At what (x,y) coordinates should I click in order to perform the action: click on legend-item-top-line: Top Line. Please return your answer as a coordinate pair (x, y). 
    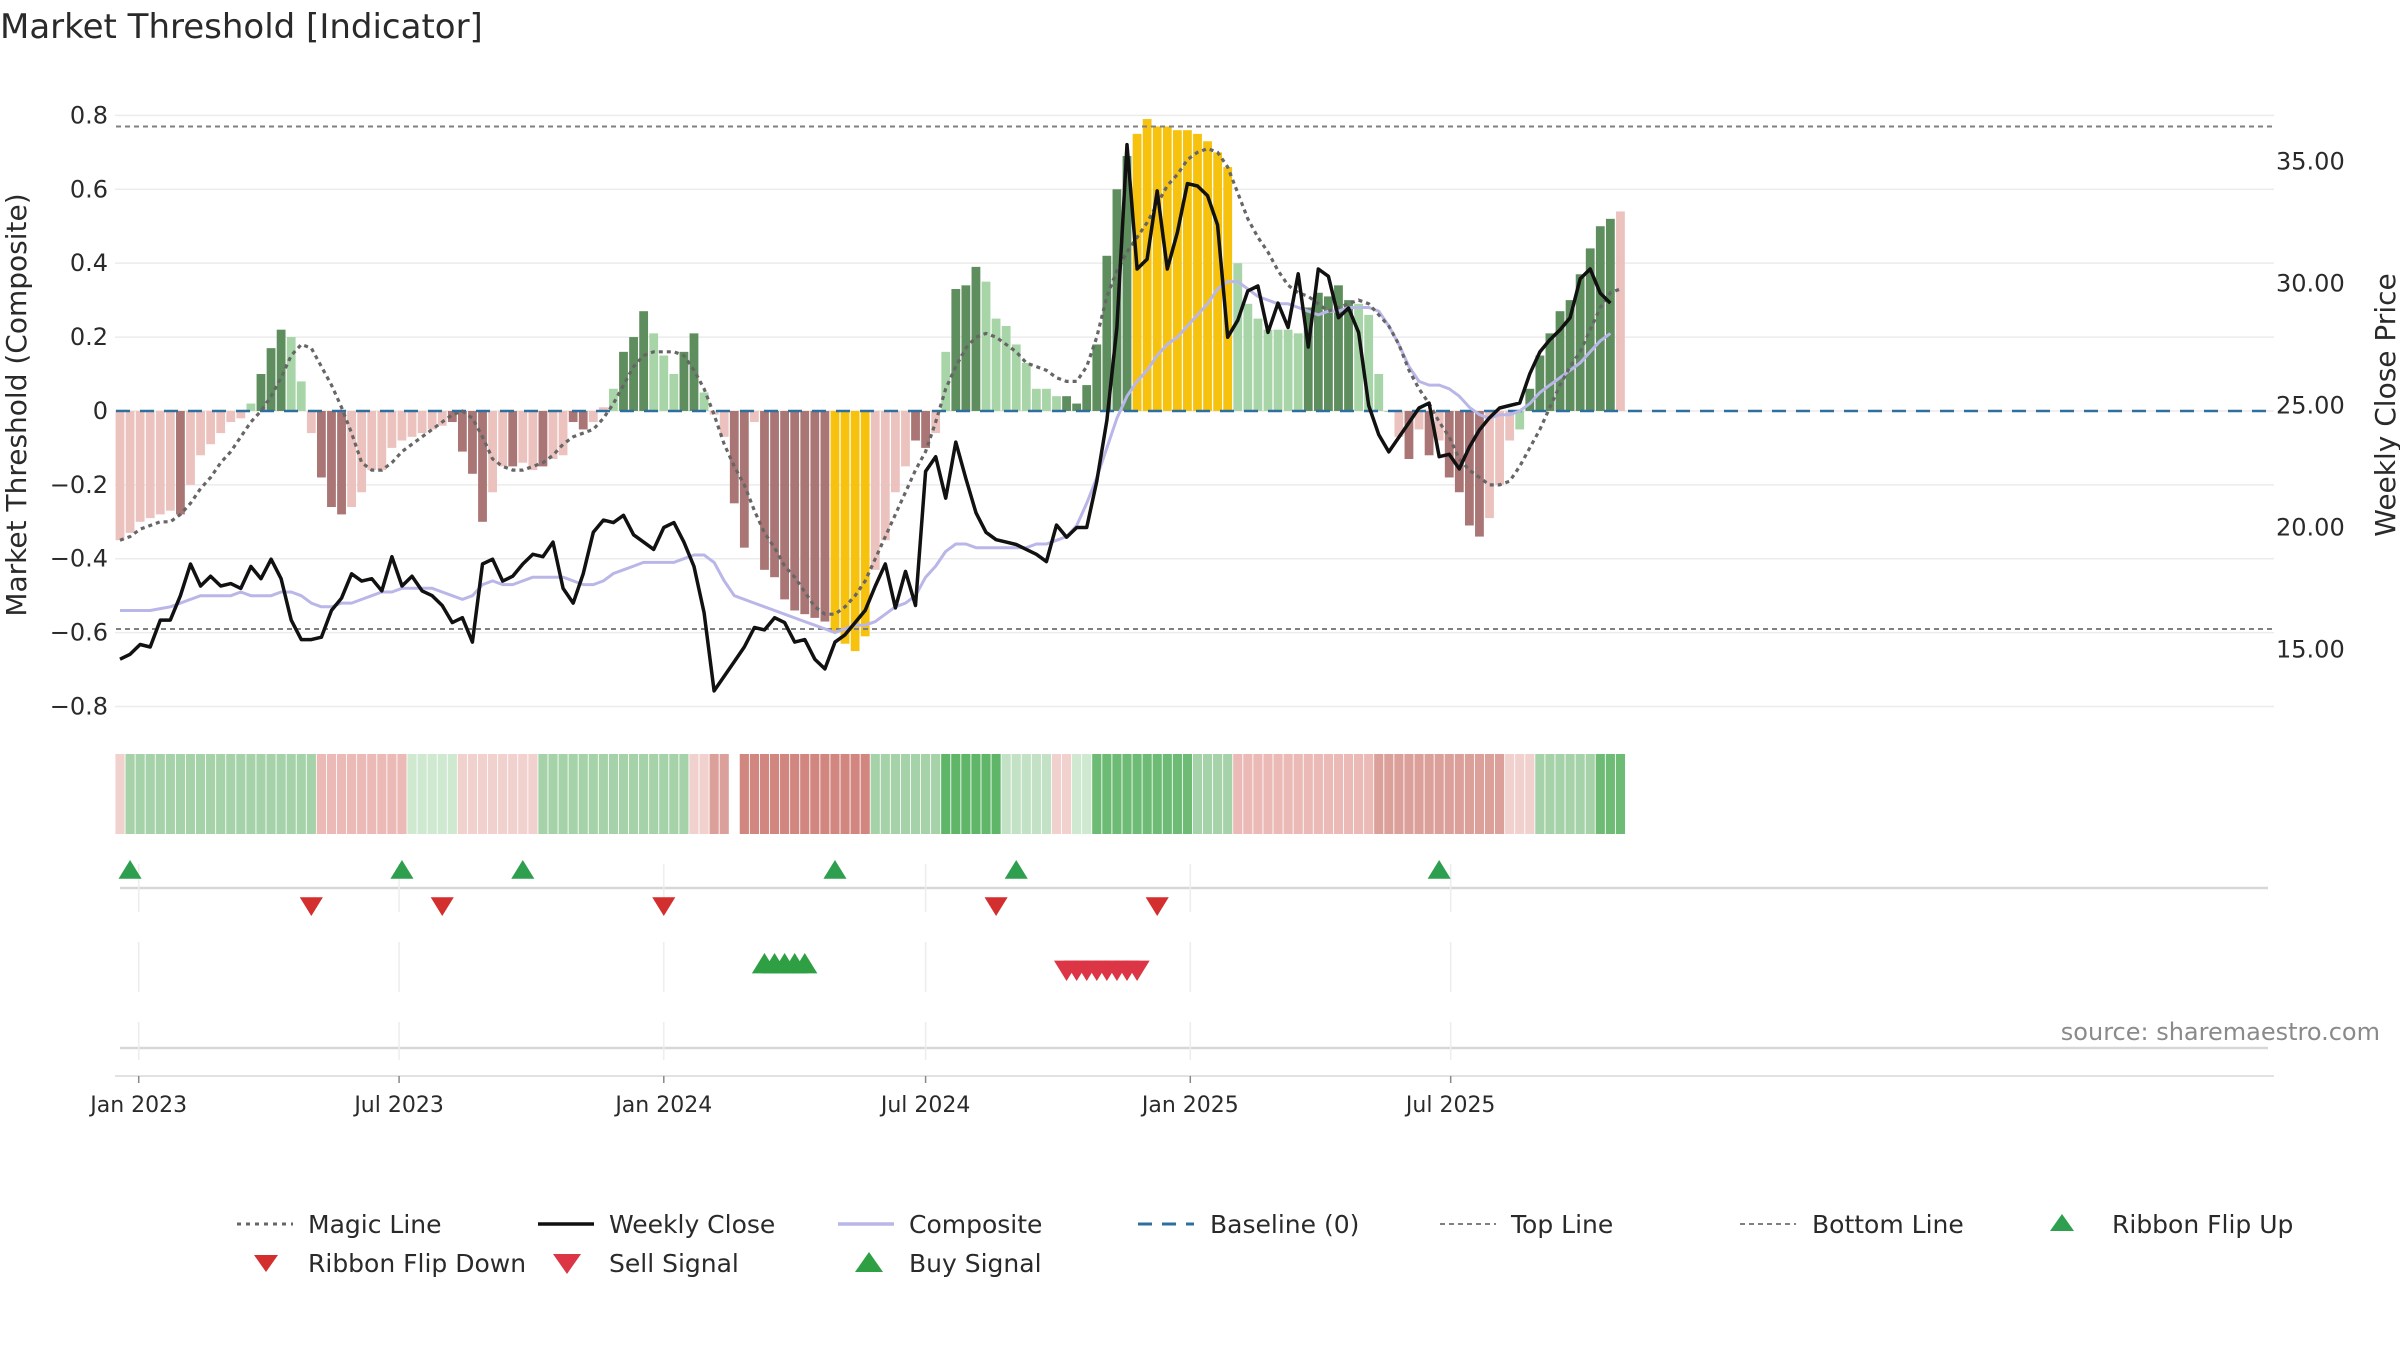
    Looking at the image, I should click on (1526, 1224).